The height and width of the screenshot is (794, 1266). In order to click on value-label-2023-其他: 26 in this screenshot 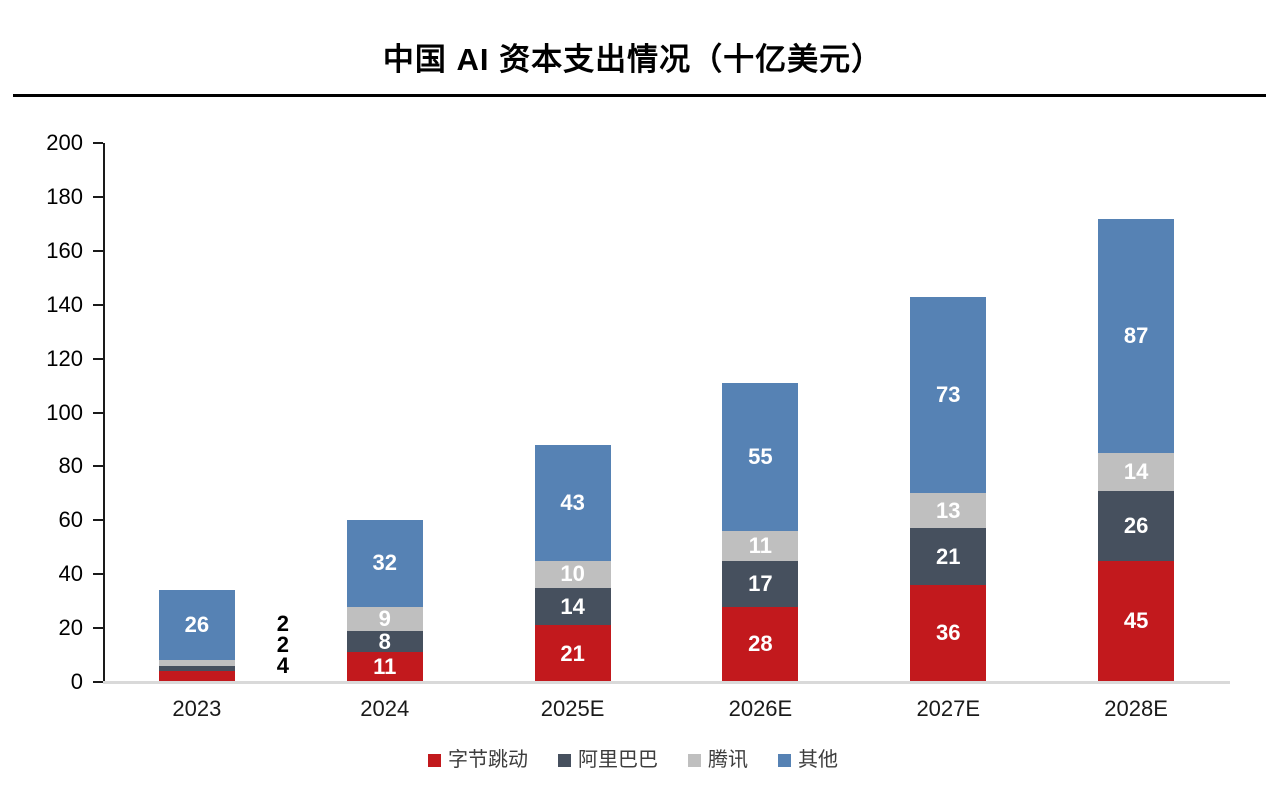, I will do `click(197, 625)`.